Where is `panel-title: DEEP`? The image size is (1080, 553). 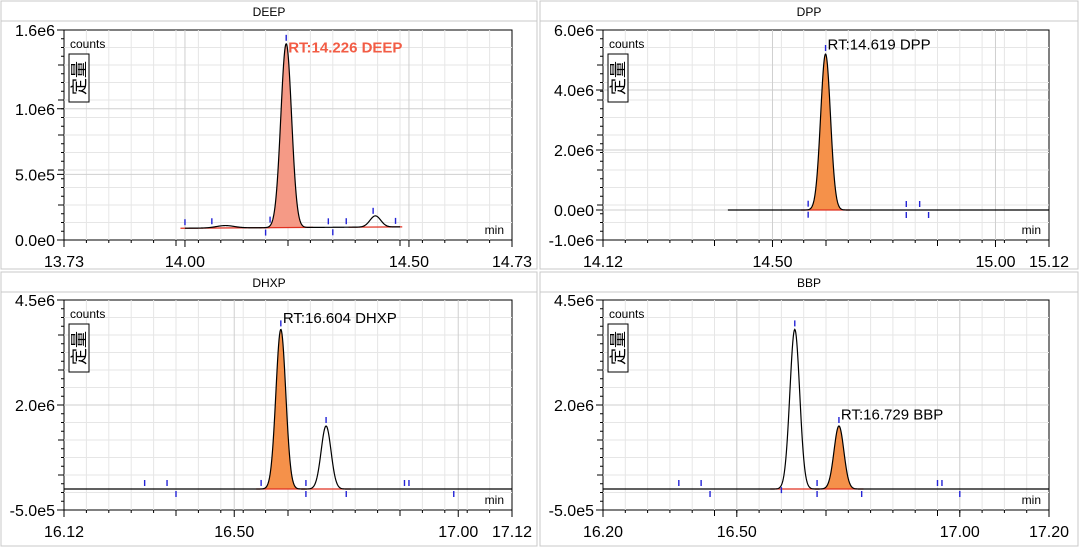 panel-title: DEEP is located at coordinates (269, 12).